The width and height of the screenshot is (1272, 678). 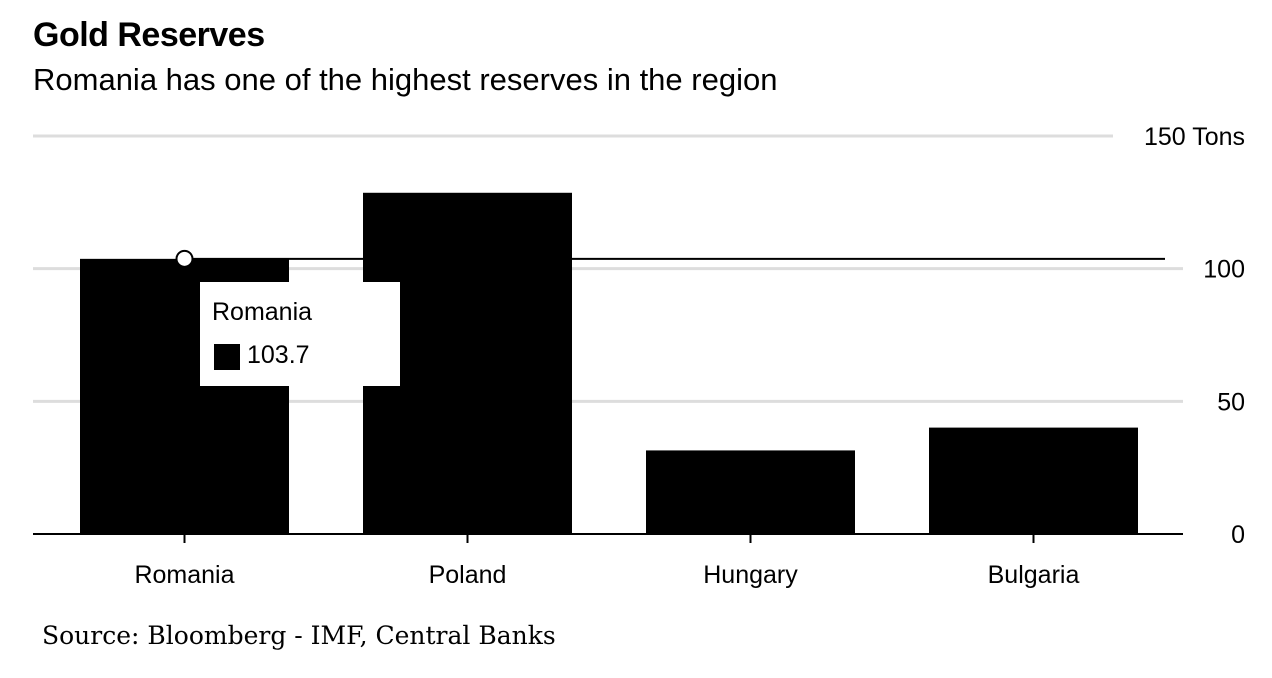 What do you see at coordinates (149, 35) in the screenshot?
I see `chart-title: Gold Reserves` at bounding box center [149, 35].